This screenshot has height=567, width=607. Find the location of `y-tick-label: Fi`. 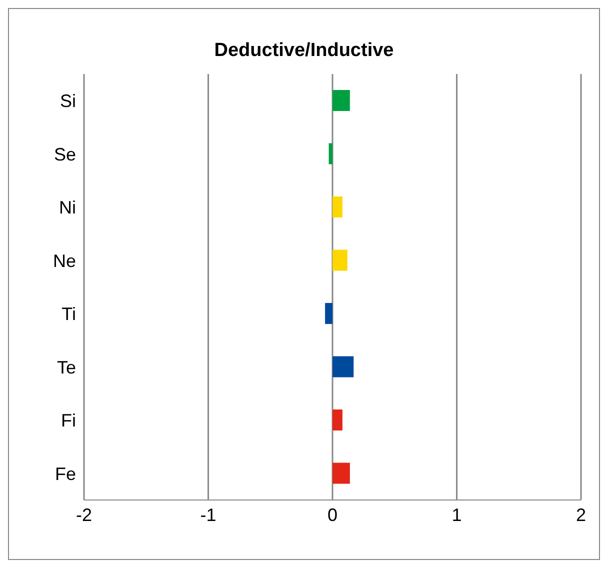

y-tick-label: Fi is located at coordinates (68, 420).